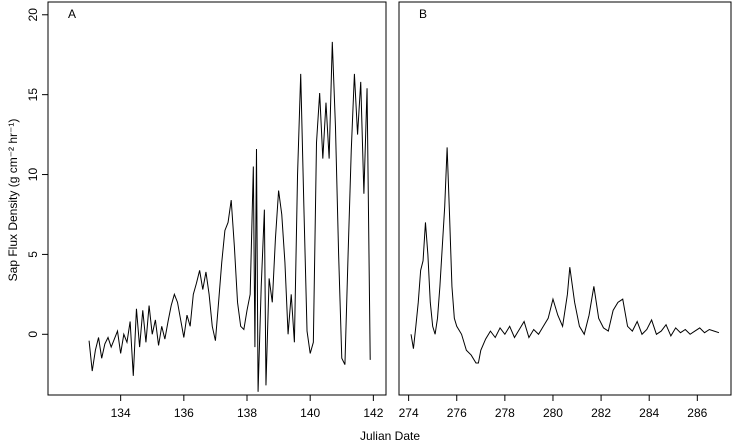  I want to click on y-tick-label: 20, so click(33, 15).